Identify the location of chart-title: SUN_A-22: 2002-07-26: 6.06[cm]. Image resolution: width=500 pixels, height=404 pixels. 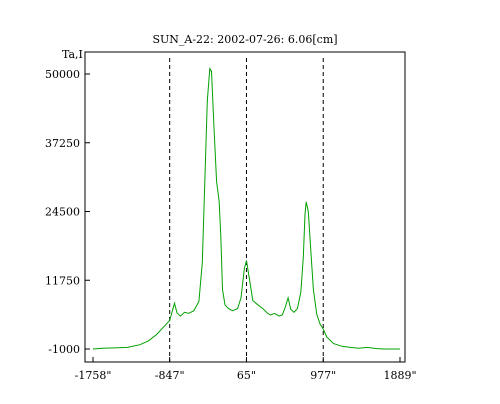
(244, 39).